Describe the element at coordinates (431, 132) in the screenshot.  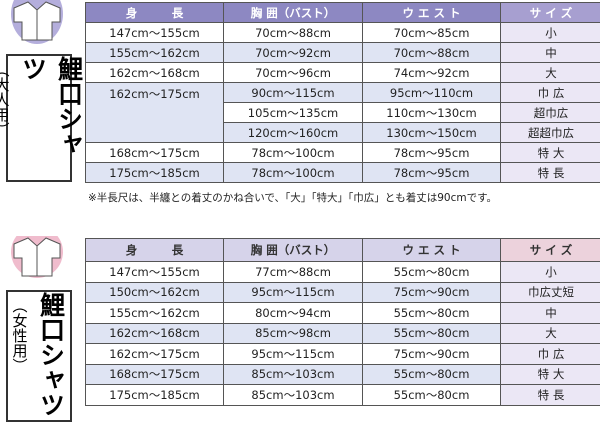
I see `waist-cell: 130cm～150cm` at that location.